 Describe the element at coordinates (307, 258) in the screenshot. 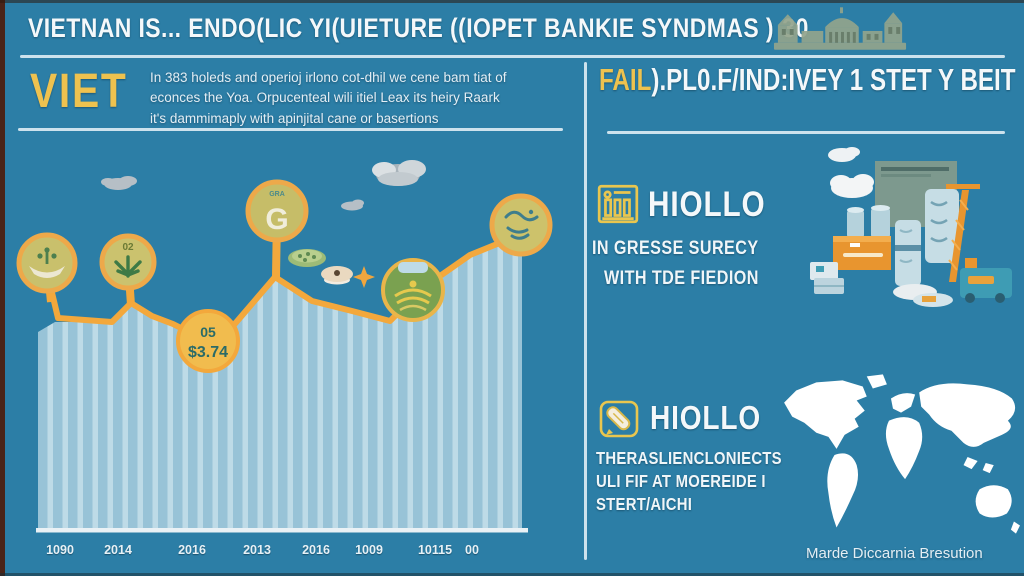

I see `plate-green-icon` at that location.